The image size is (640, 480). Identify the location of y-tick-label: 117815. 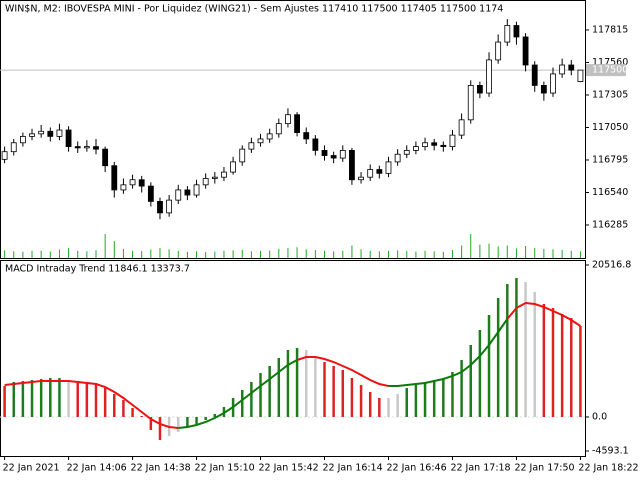
(610, 29).